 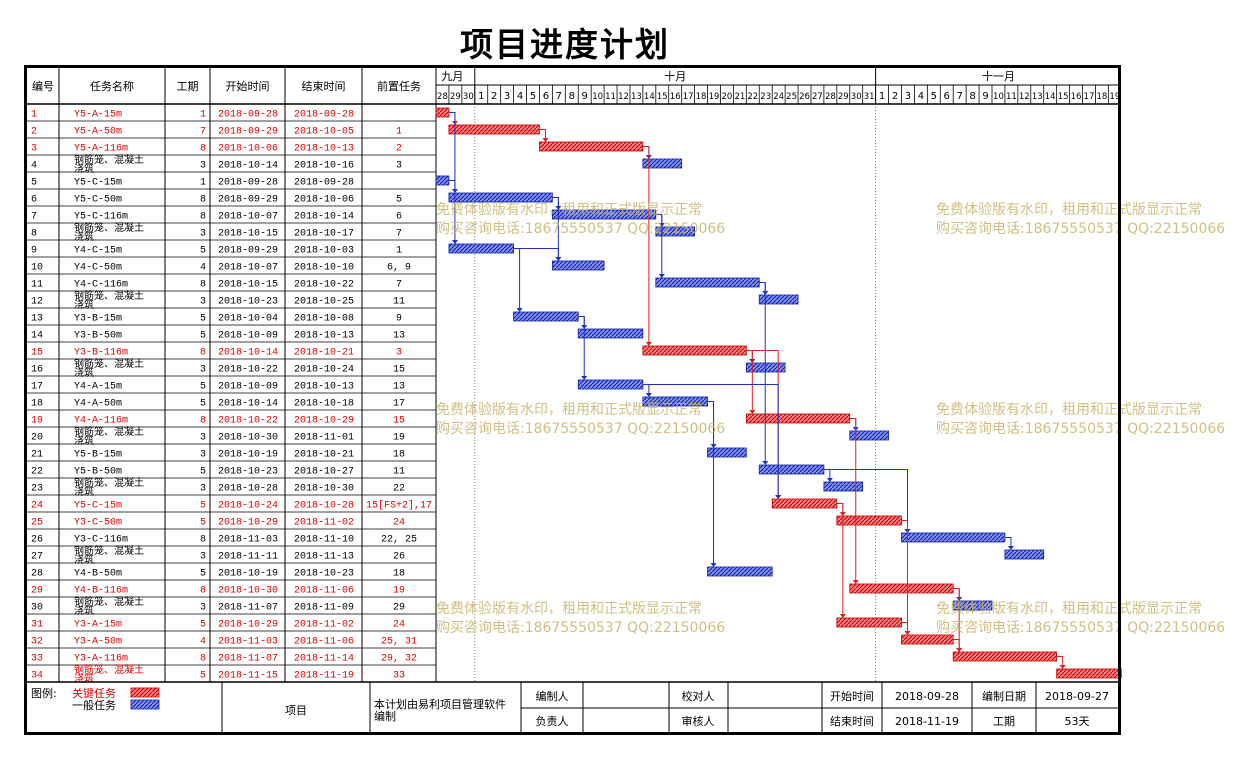 I want to click on task-start: 2018-11-07, so click(x=248, y=659).